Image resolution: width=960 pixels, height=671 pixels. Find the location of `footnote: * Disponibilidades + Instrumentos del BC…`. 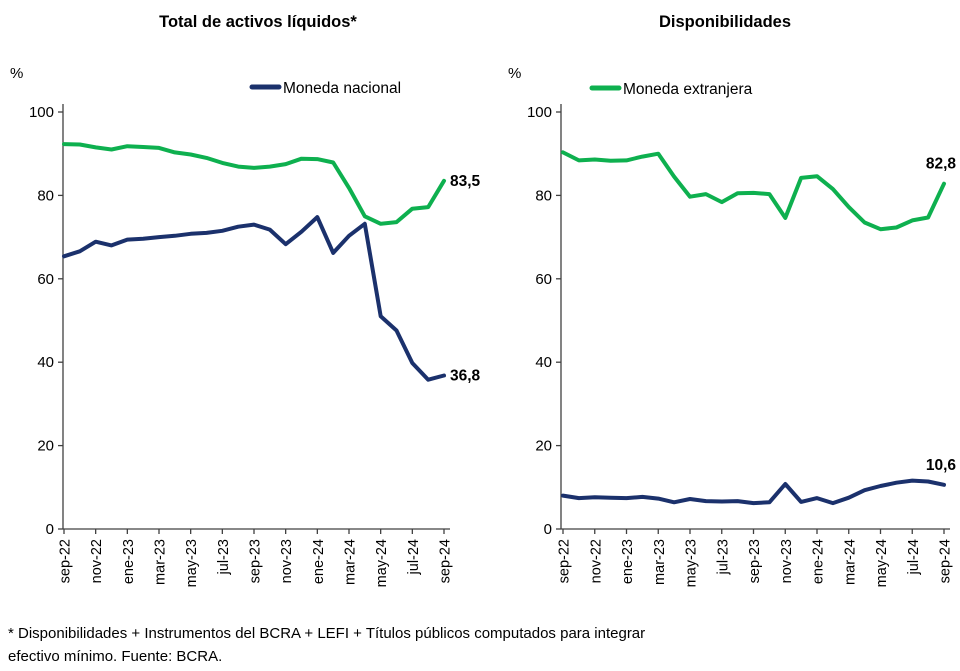

footnote: * Disponibilidades + Instrumentos del BC… is located at coordinates (480, 645).